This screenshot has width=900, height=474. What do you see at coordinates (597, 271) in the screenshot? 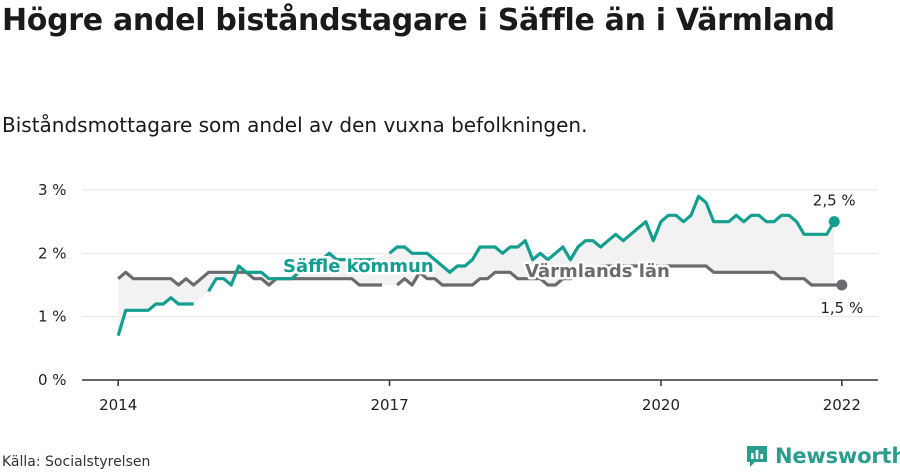
I see `varmland-series-label: Värmlands län` at bounding box center [597, 271].